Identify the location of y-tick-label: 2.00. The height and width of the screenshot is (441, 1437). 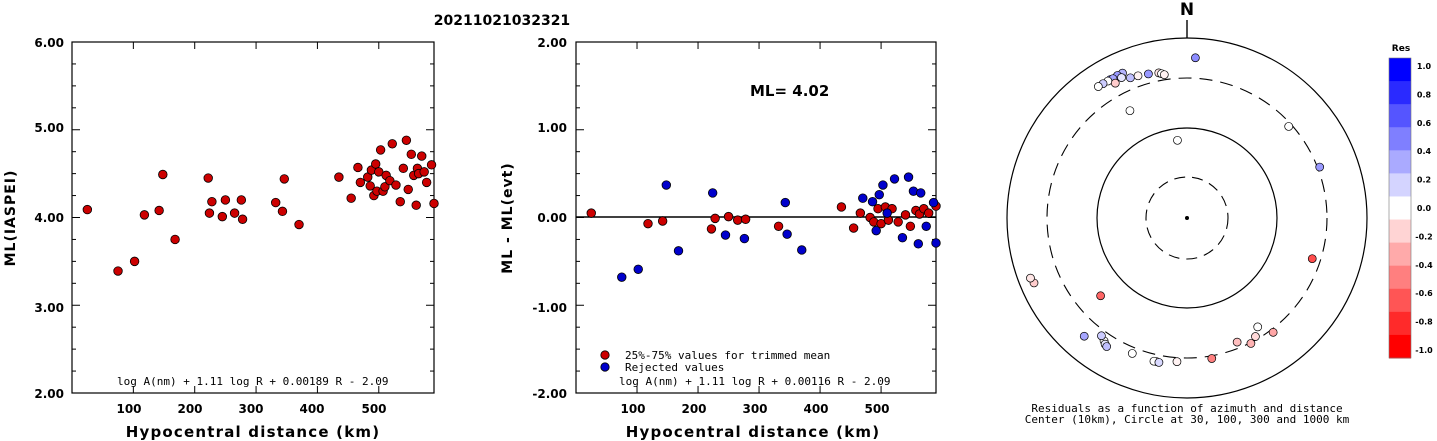
(49, 394).